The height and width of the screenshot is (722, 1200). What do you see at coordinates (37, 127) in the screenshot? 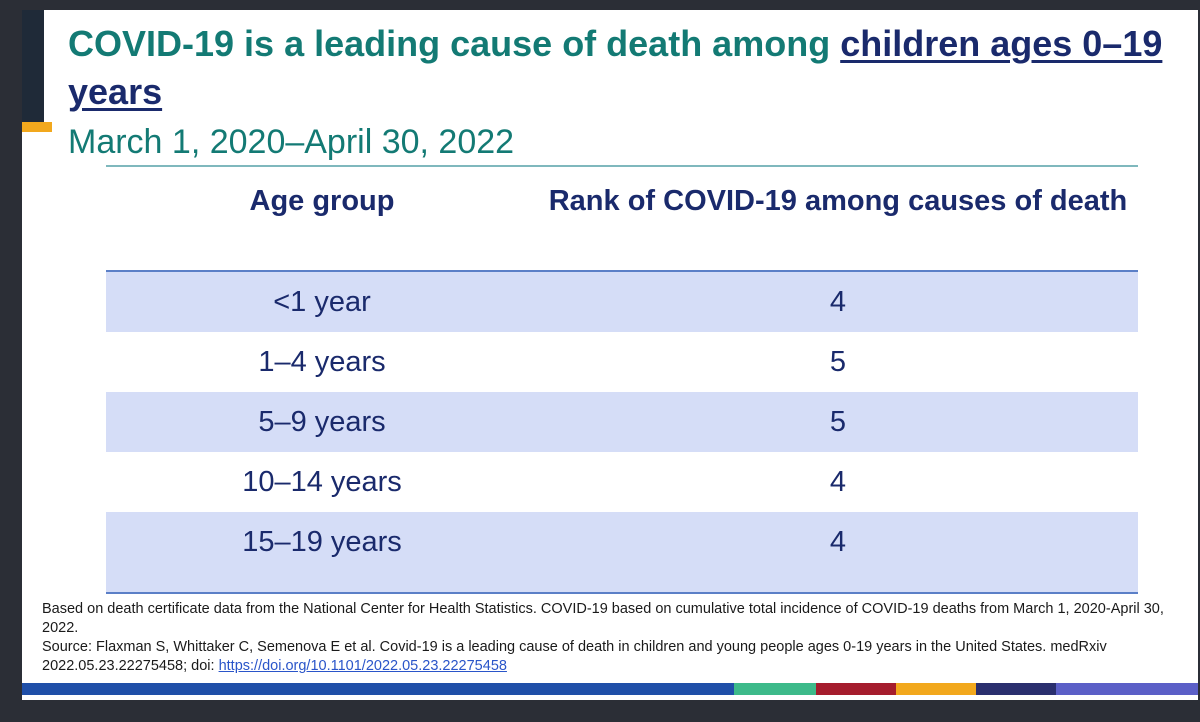
I see `left-accent-gold-bar` at bounding box center [37, 127].